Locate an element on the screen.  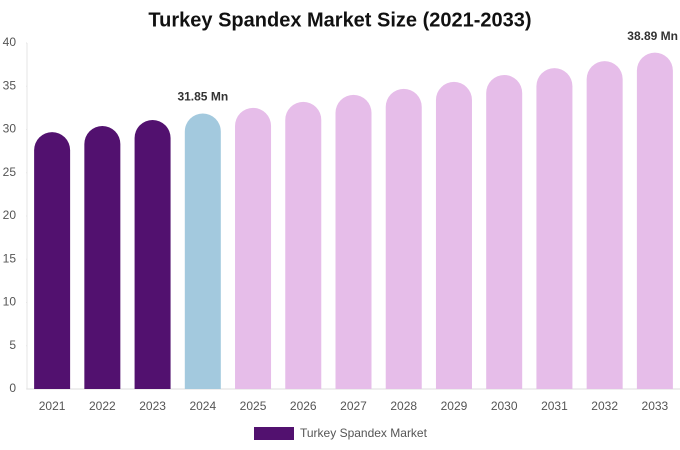
x-tick-label: 2024 is located at coordinates (202, 406).